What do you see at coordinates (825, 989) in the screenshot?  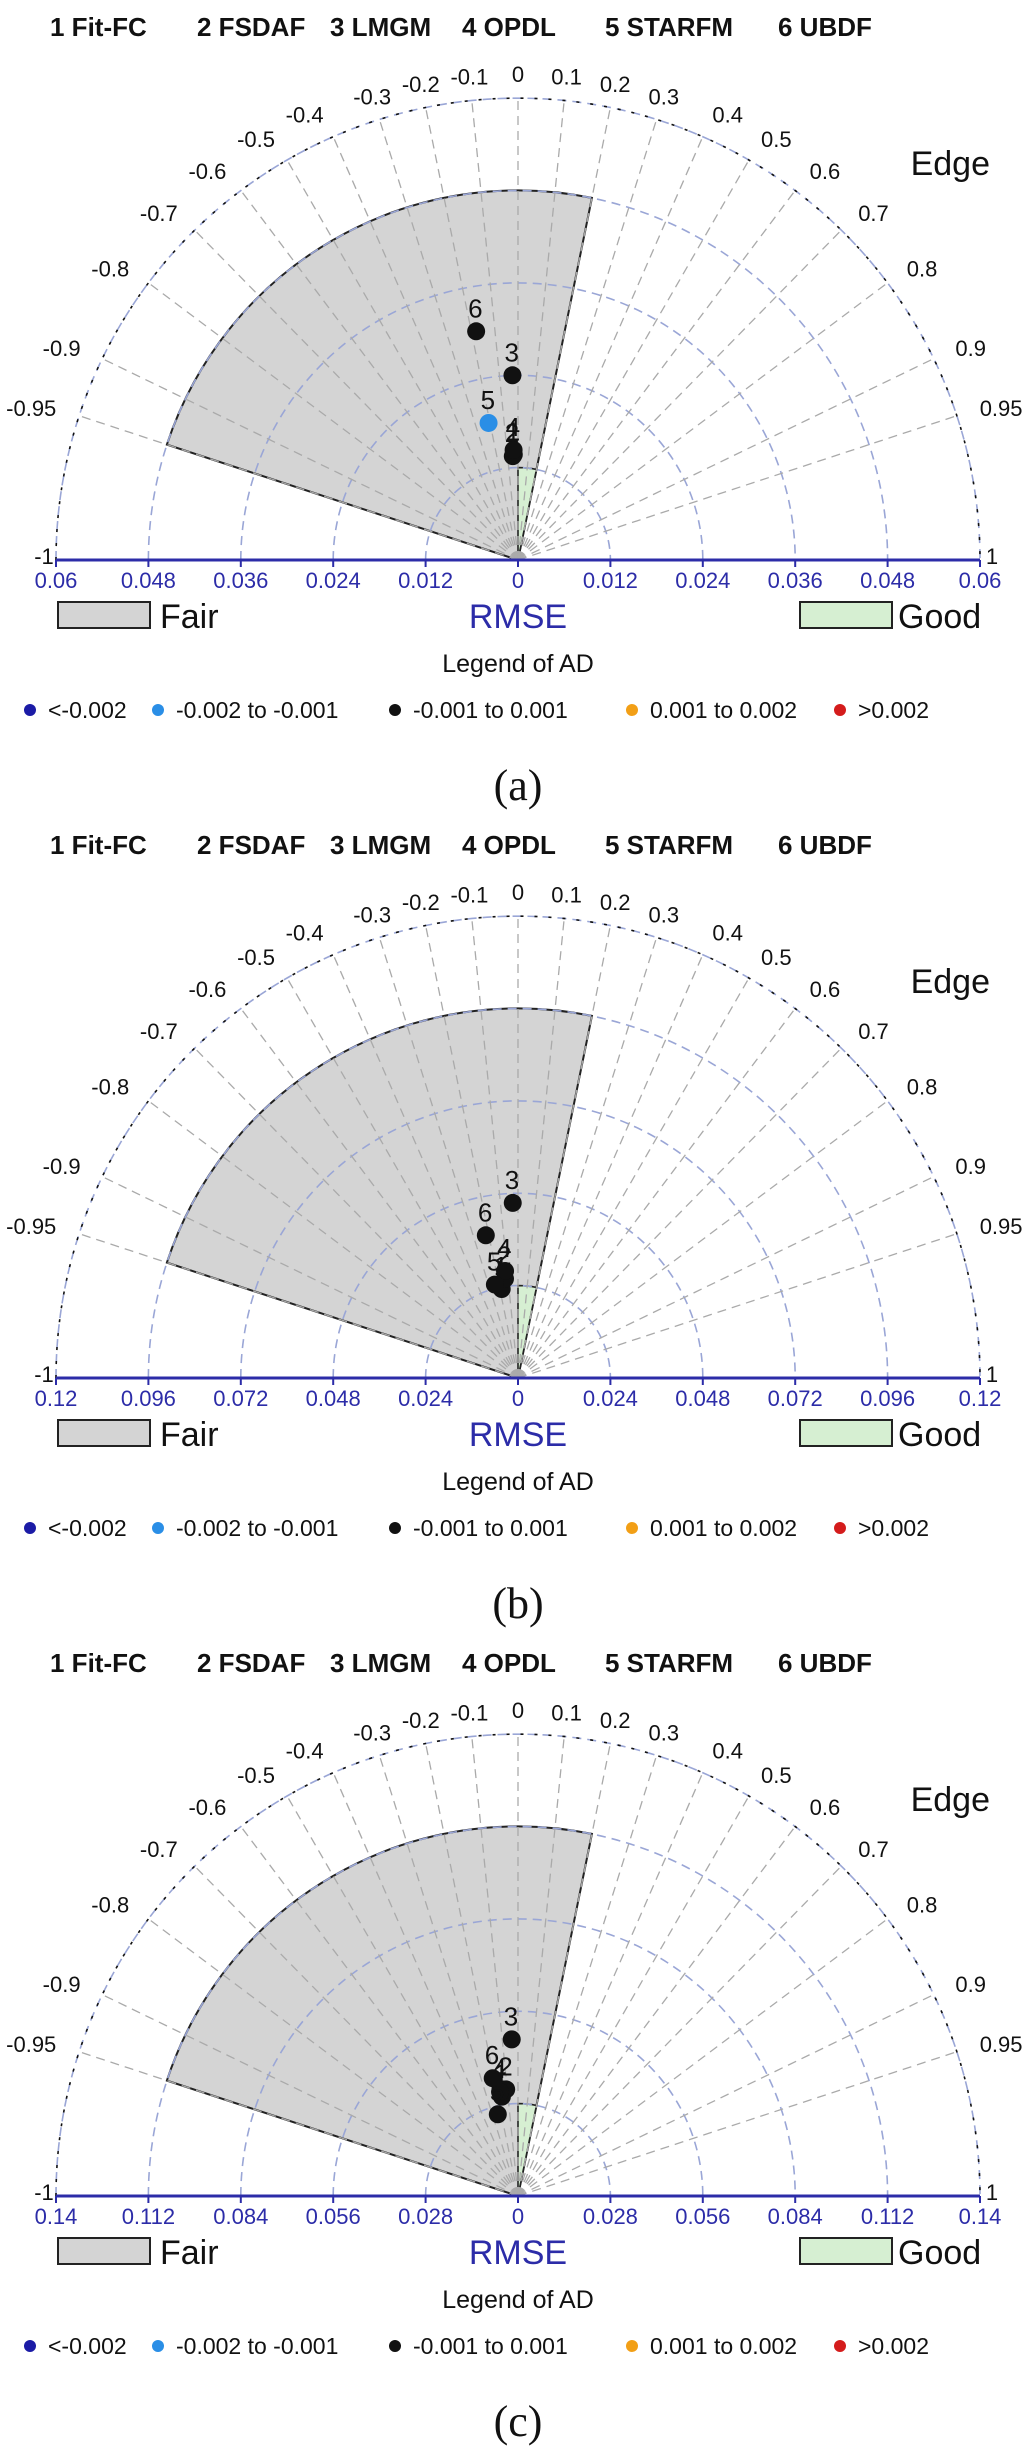 I see `edge-tick-label: 0.6` at bounding box center [825, 989].